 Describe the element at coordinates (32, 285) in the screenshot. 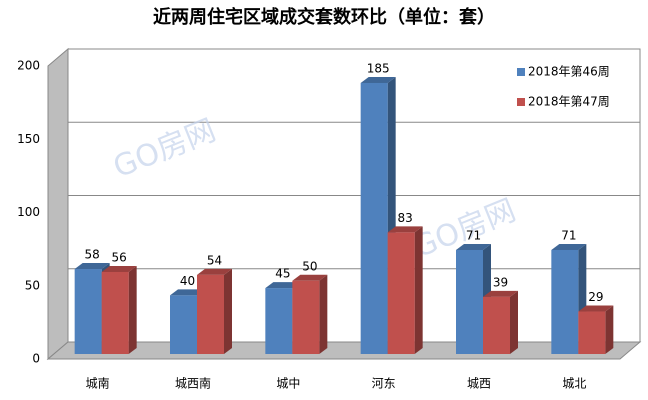

I see `y-tick-label: 50` at that location.